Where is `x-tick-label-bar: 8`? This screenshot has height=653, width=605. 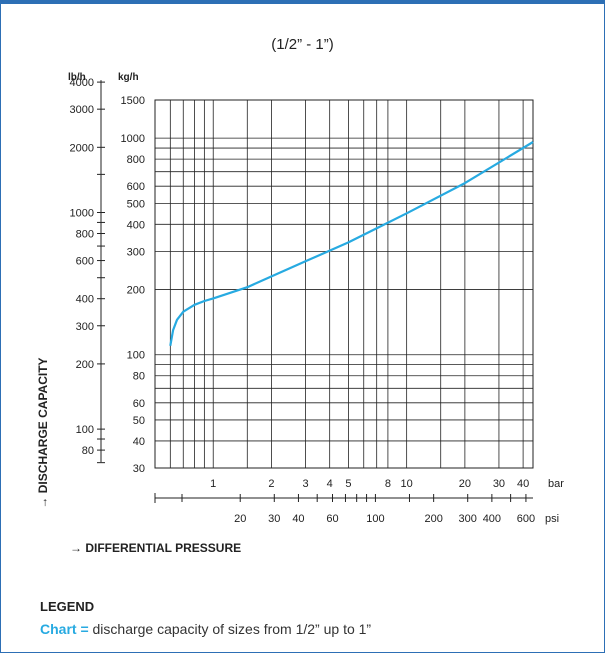 x-tick-label-bar: 8 is located at coordinates (388, 484).